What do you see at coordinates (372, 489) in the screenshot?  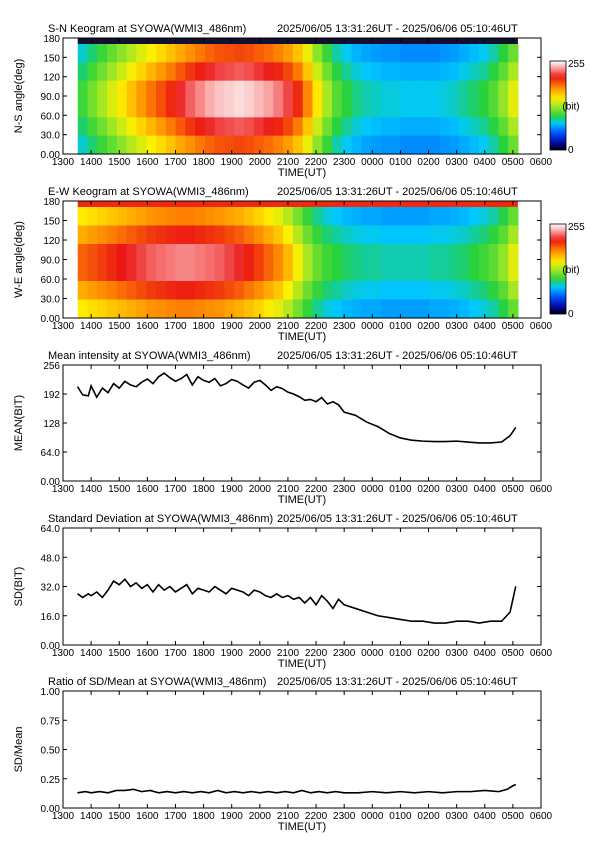 I see `x-tick-label: 0000` at bounding box center [372, 489].